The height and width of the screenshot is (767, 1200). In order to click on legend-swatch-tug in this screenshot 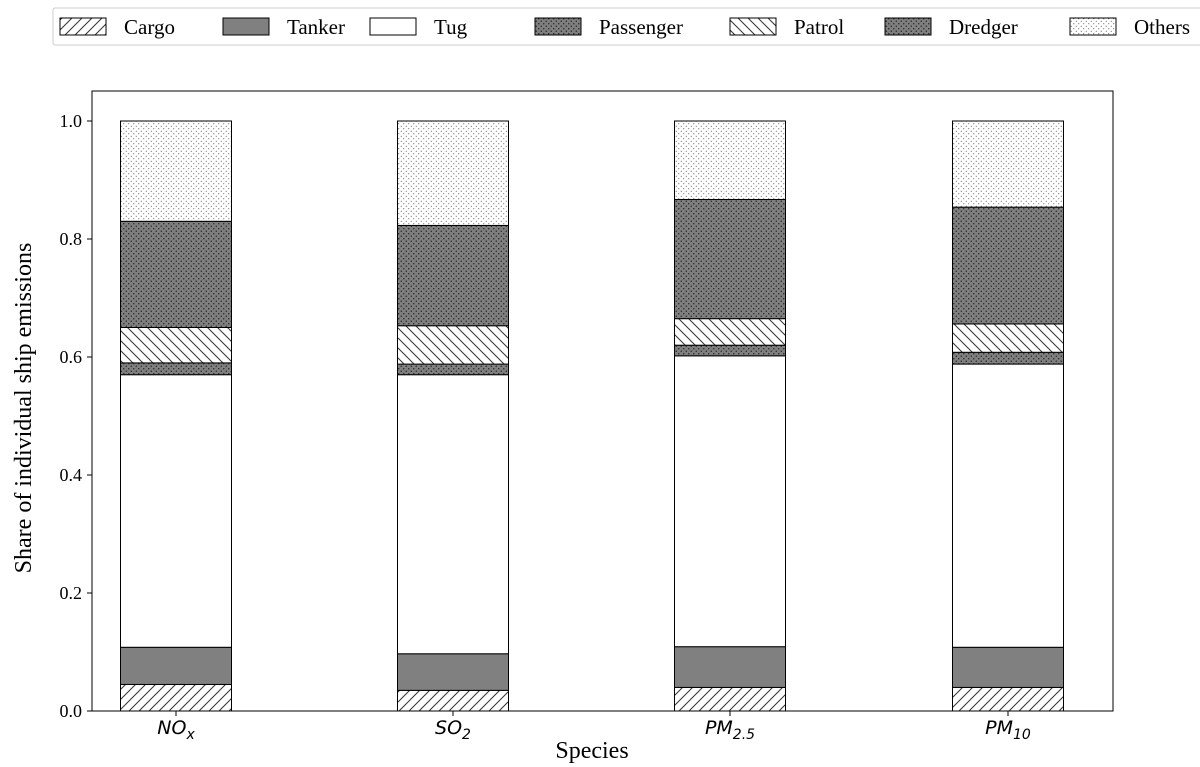, I will do `click(393, 26)`.